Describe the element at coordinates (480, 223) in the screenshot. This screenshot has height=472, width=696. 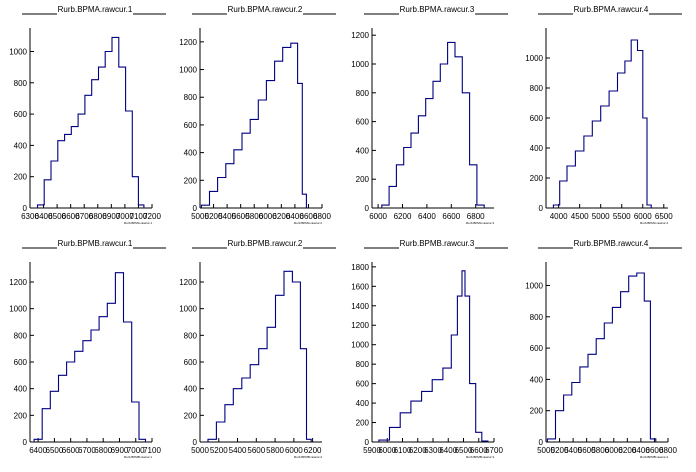
I see `x-axis-title: Rurb.BPMA.rawcur.3` at that location.